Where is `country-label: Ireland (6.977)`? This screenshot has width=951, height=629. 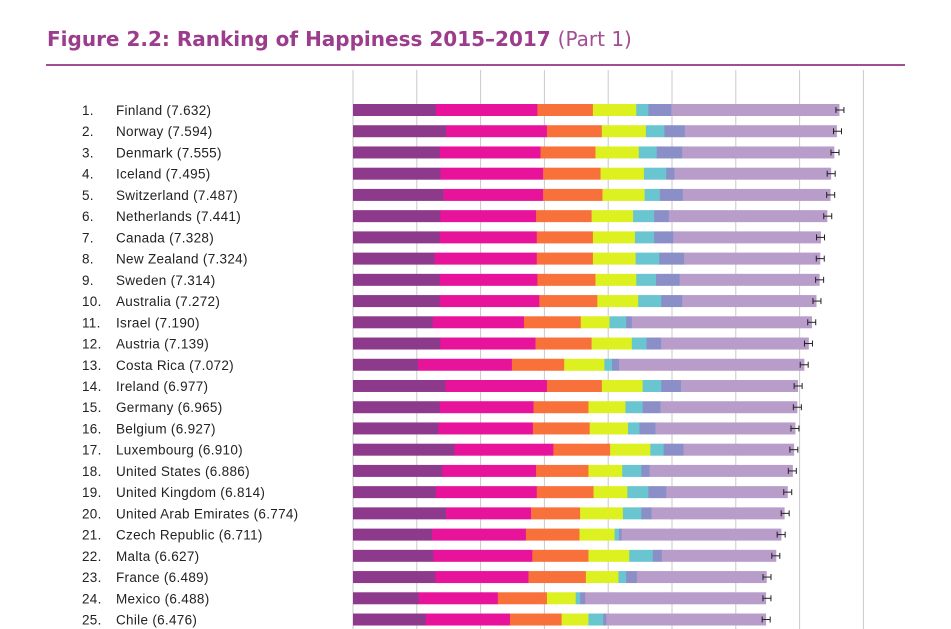 country-label: Ireland (6.977) is located at coordinates (162, 386).